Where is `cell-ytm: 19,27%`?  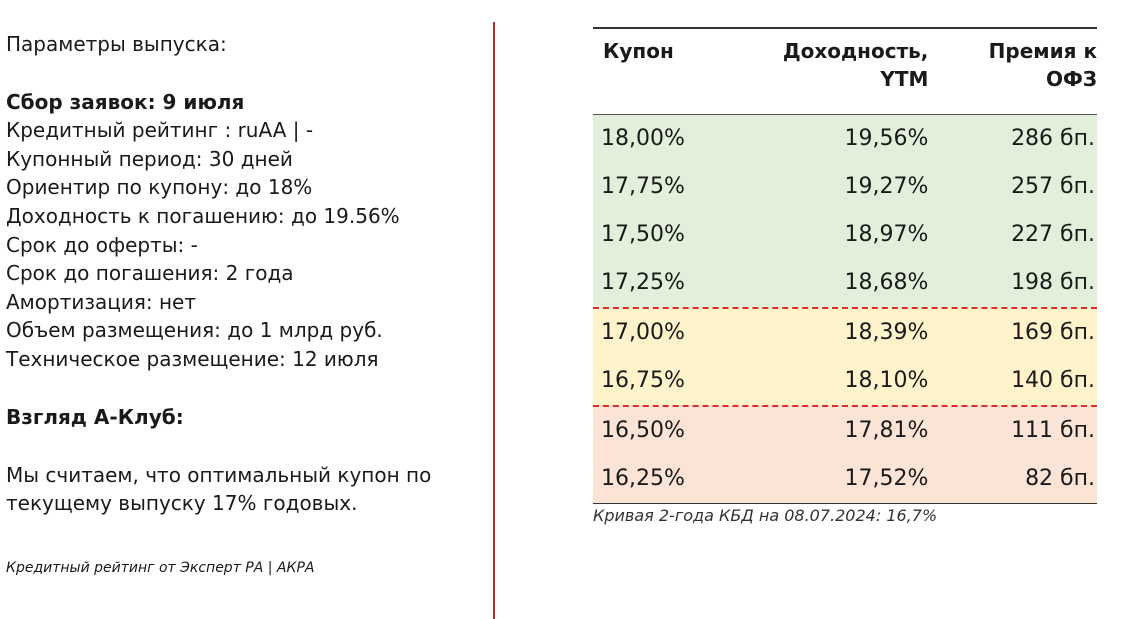
cell-ytm: 19,27% is located at coordinates (886, 186).